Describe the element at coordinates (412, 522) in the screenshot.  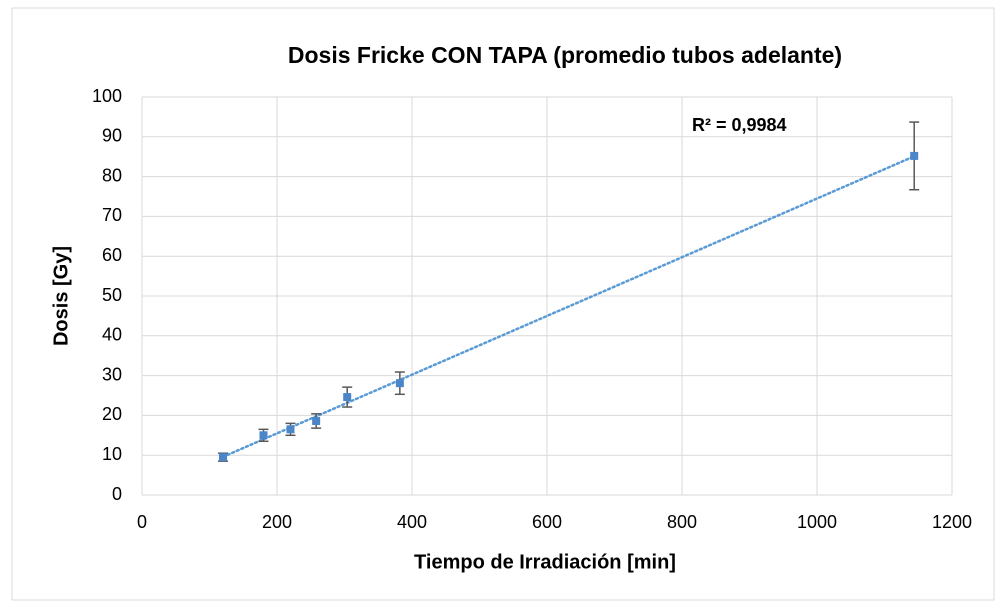
I see `x-tick-label: 400` at that location.